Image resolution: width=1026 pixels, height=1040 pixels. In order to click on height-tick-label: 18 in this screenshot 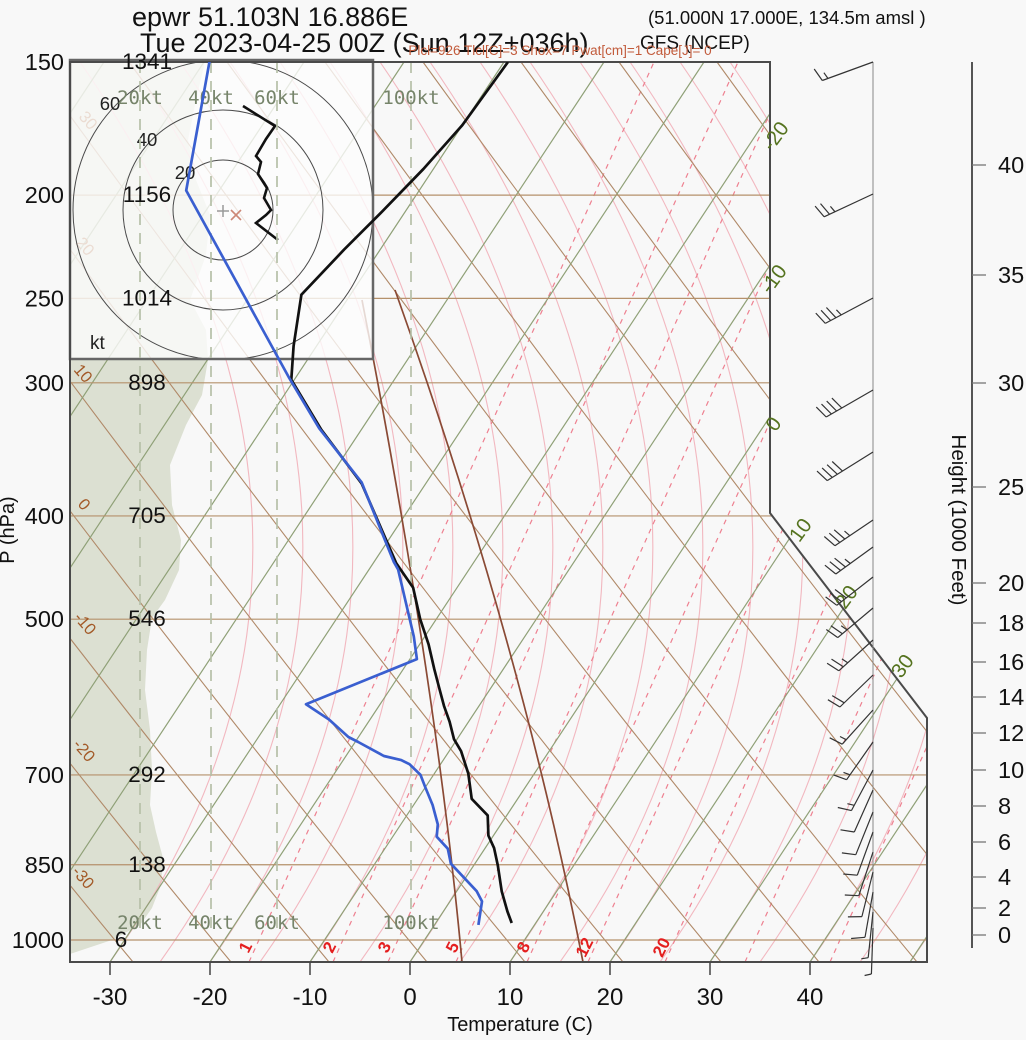, I will do `click(1011, 623)`.